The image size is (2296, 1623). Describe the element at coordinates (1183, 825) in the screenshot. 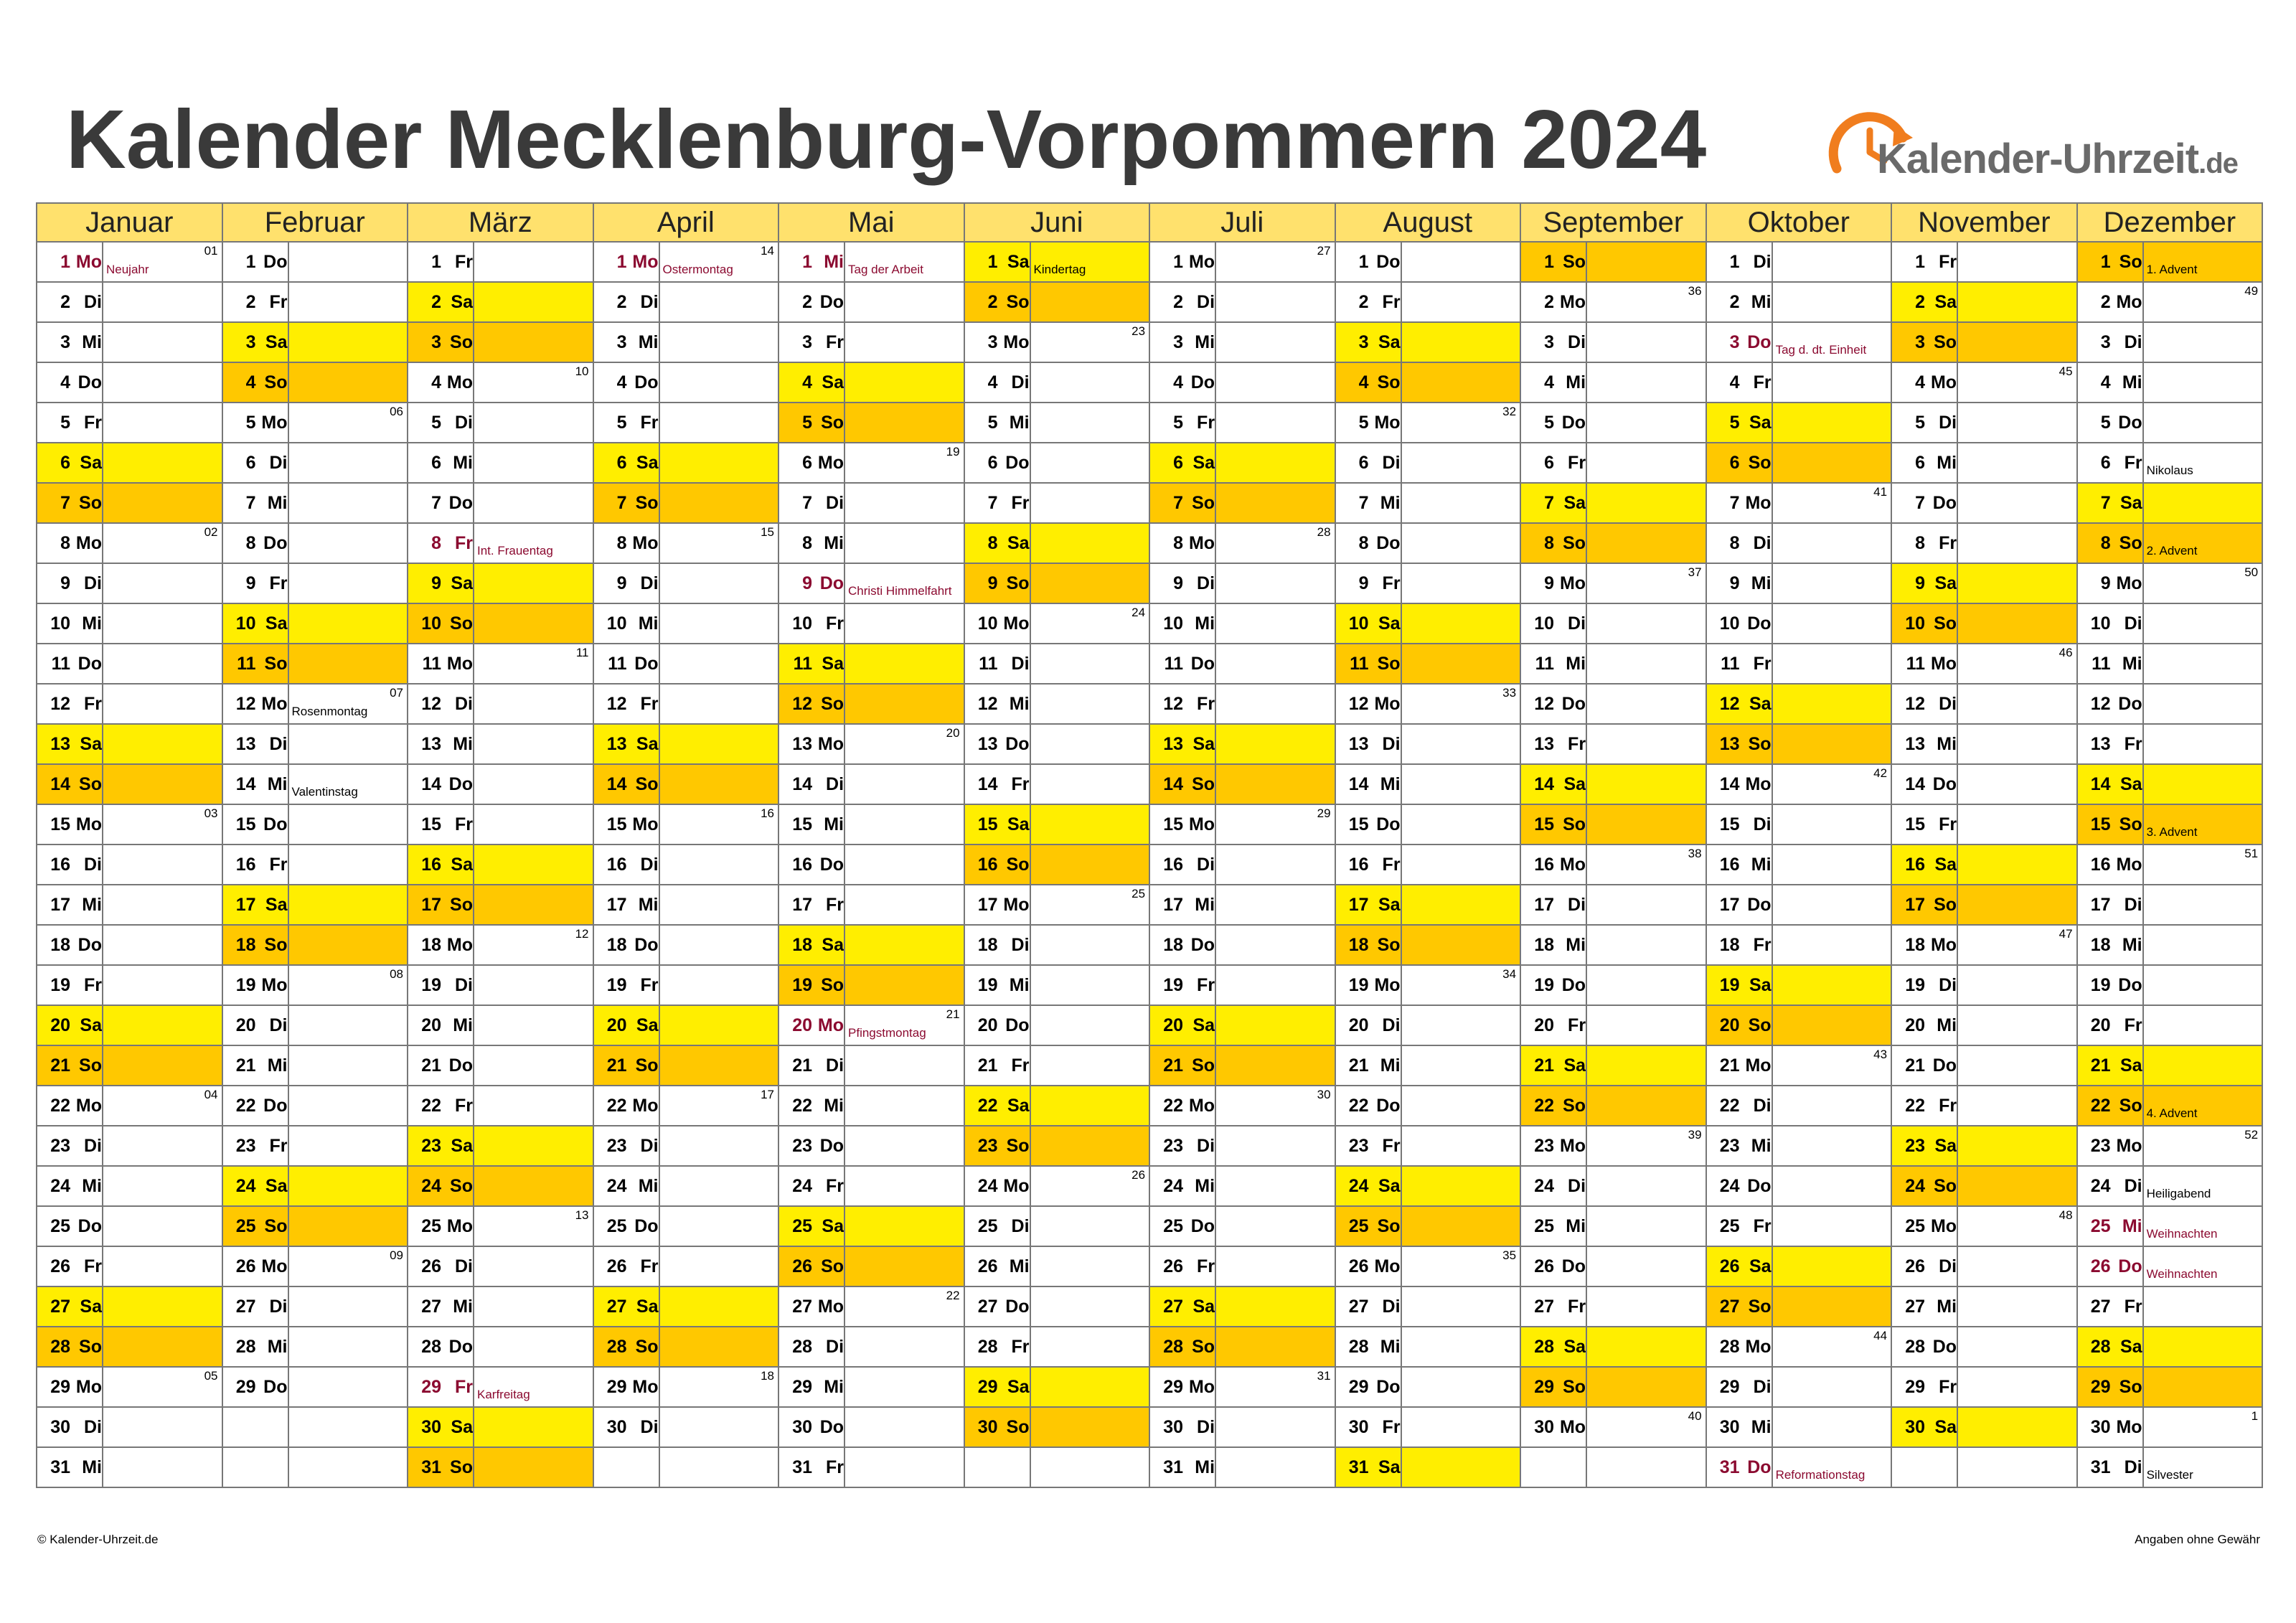

I see `day-cell: 15 Mo` at that location.